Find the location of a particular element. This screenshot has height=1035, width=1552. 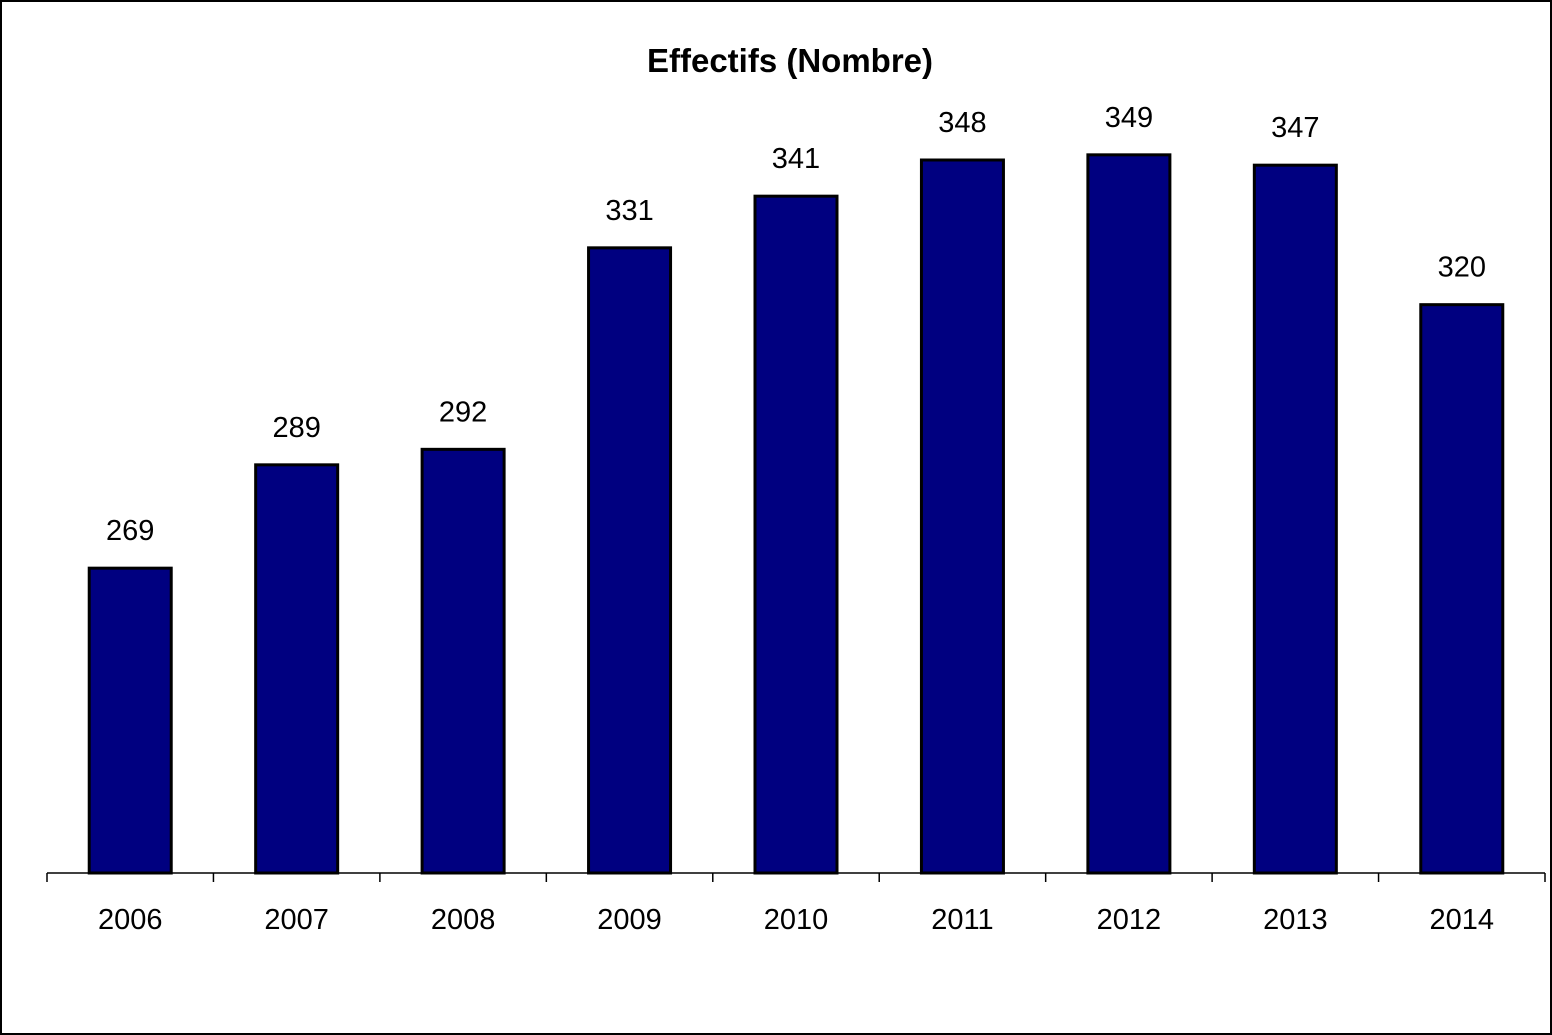

data-label-2006: 269 is located at coordinates (130, 531).